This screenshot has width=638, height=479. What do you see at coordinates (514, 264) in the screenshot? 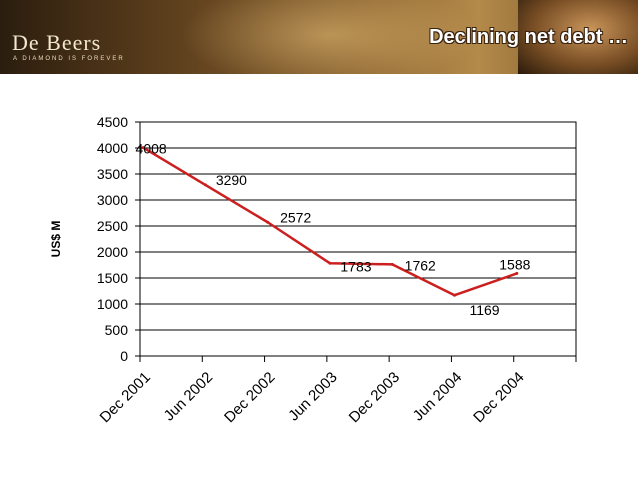
I see `data-label: 1588` at bounding box center [514, 264].